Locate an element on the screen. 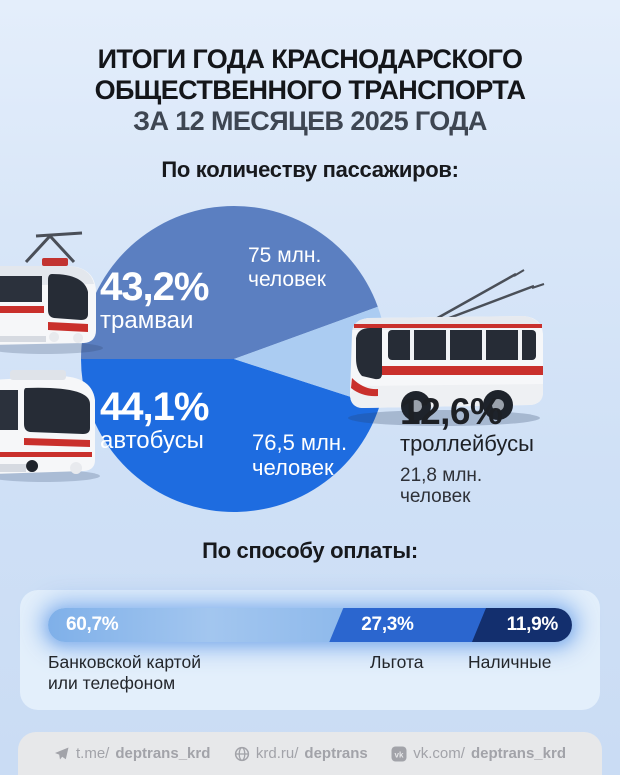 The image size is (620, 775). bar-category-card: Банковской картой или телефоном is located at coordinates (124, 672).